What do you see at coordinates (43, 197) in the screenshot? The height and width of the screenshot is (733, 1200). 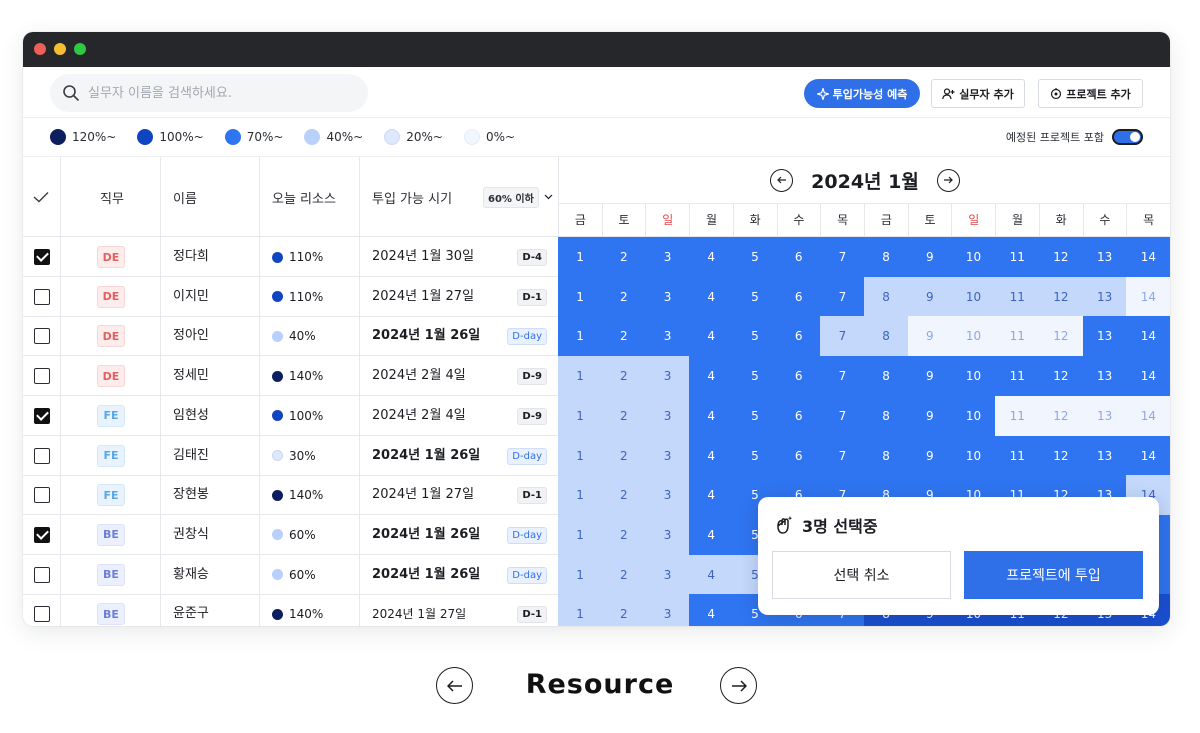 I see `select-all-check` at bounding box center [43, 197].